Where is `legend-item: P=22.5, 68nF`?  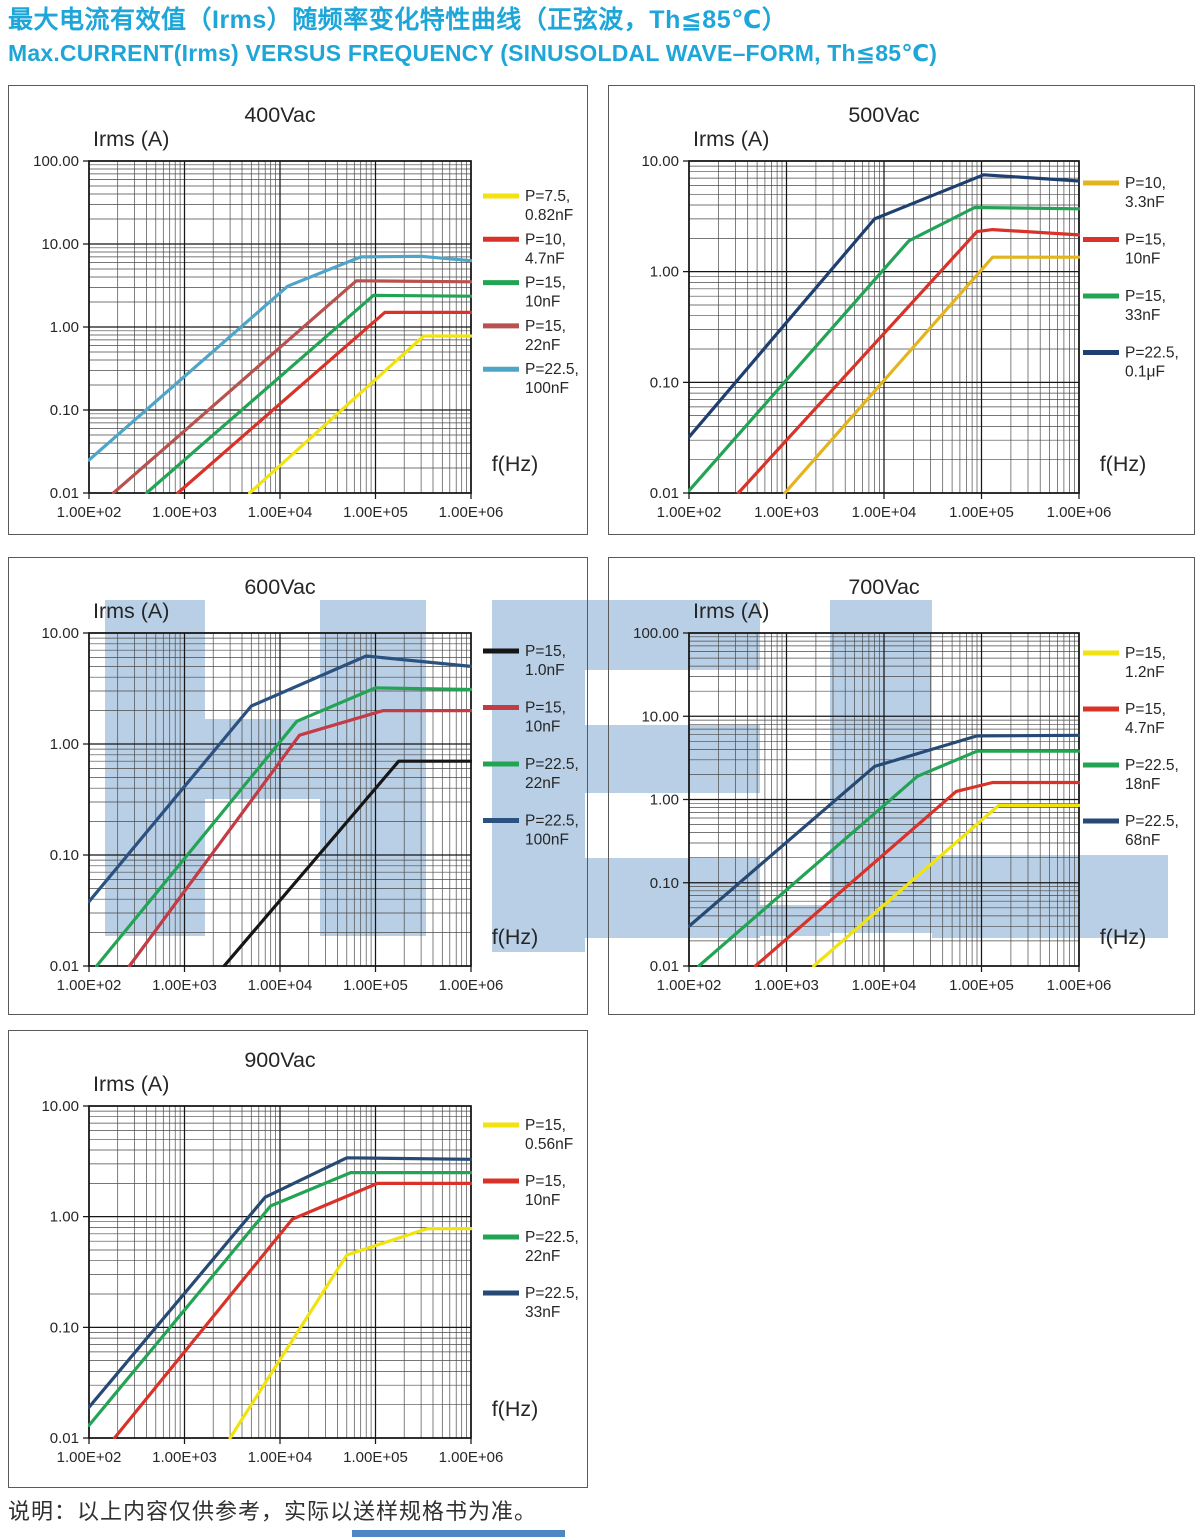 legend-item: P=22.5, 68nF is located at coordinates (1131, 831).